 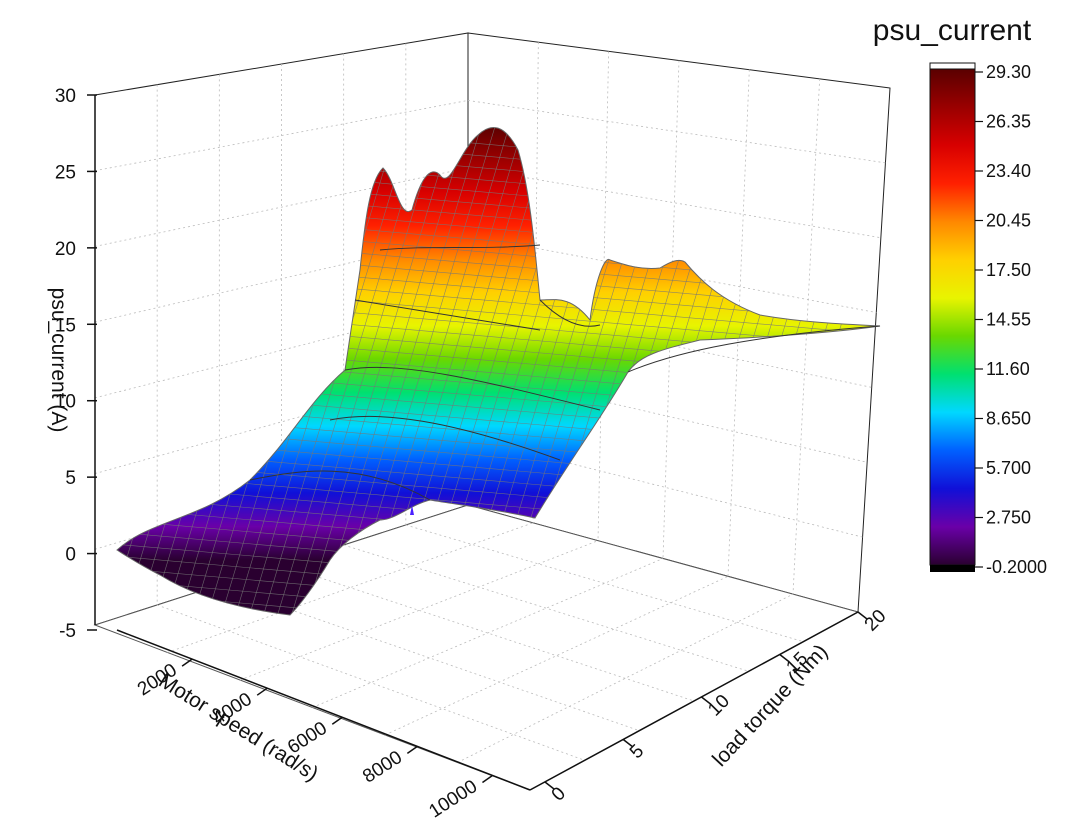 I want to click on colorbar-bar, so click(x=952, y=317).